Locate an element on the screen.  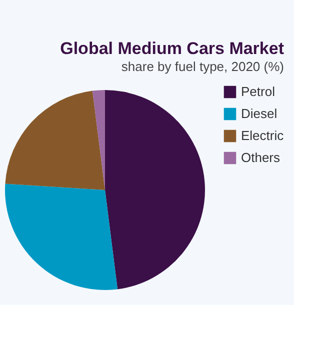
chart-title: Global Medium Cars Market is located at coordinates (172, 48).